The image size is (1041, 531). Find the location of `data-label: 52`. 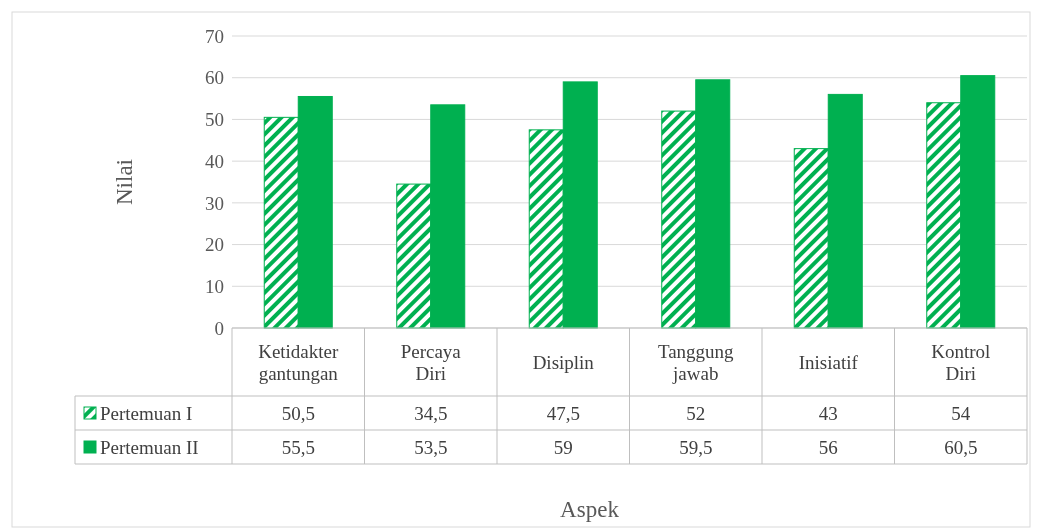

data-label: 52 is located at coordinates (696, 413).